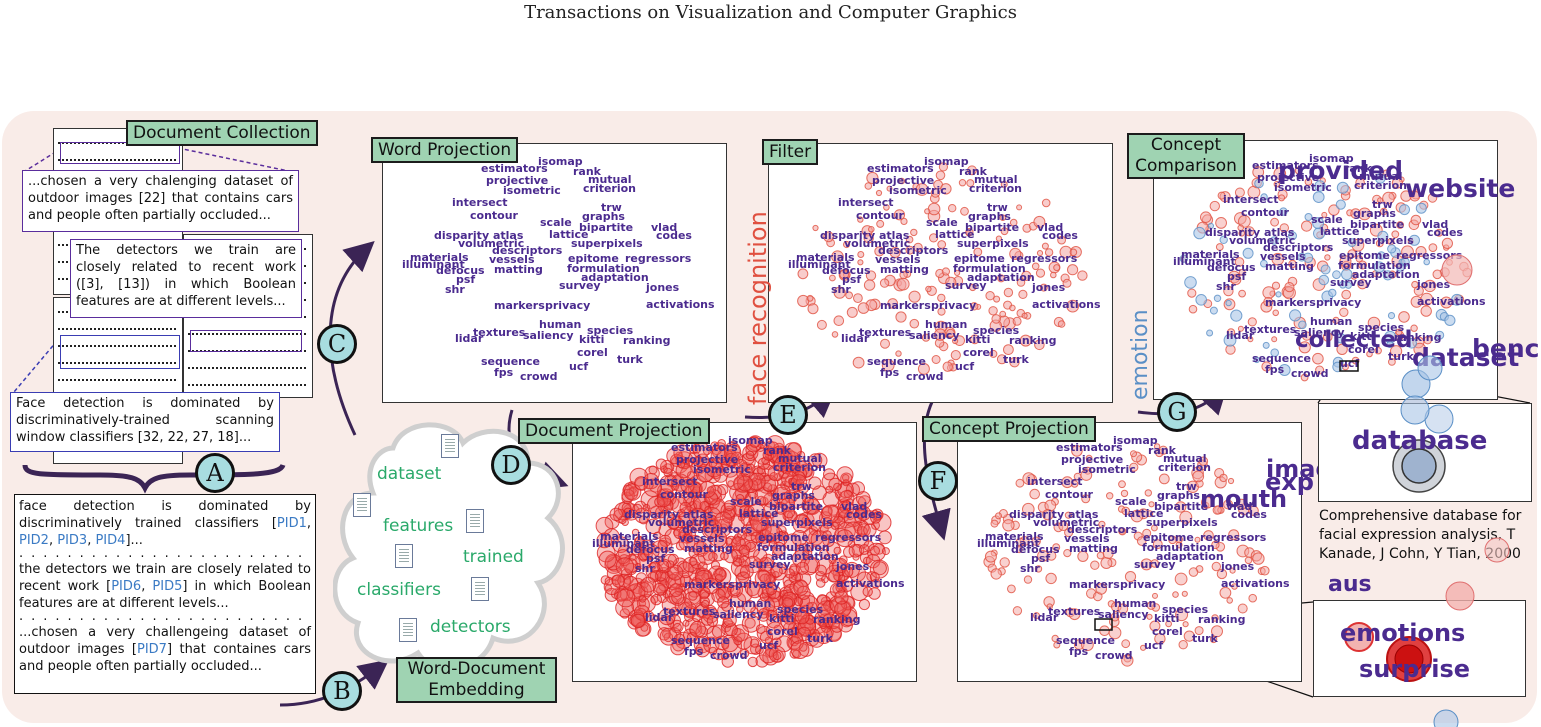  I want to click on vocab-word: turk, so click(1401, 356).